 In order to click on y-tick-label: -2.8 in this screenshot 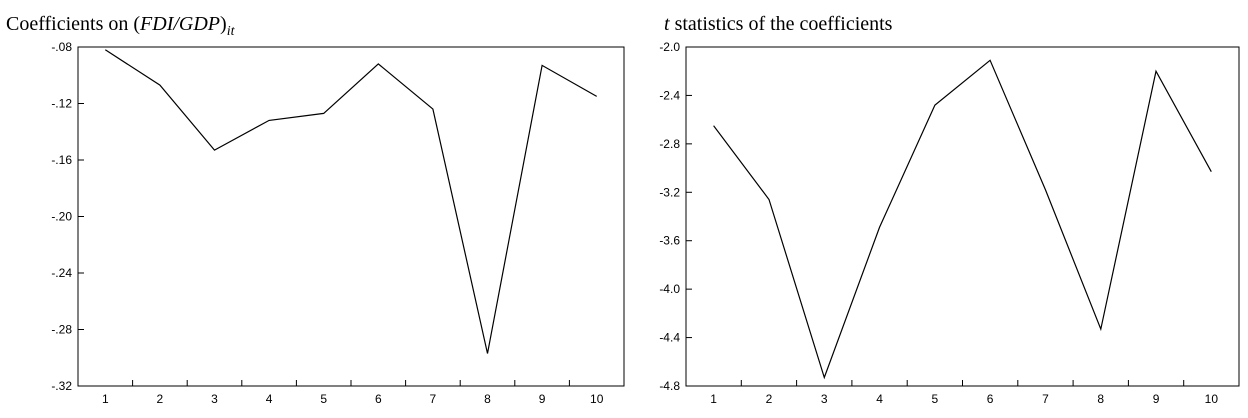, I will do `click(669, 144)`.